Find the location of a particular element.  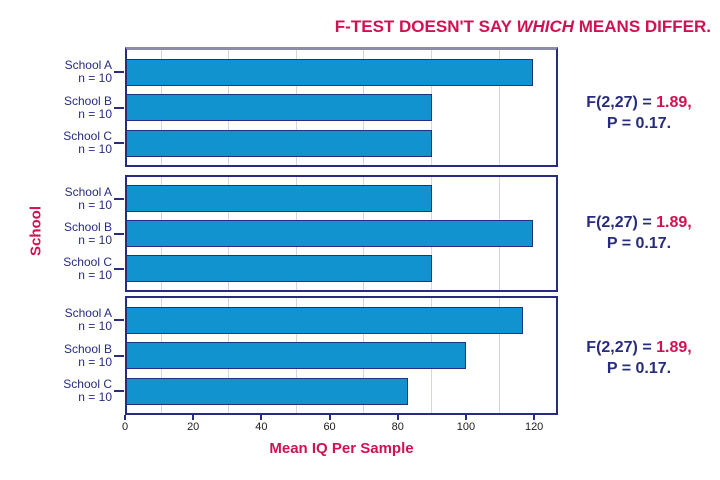

chart-title-prefix: F-TEST DOESN'T SAY is located at coordinates (425, 26).